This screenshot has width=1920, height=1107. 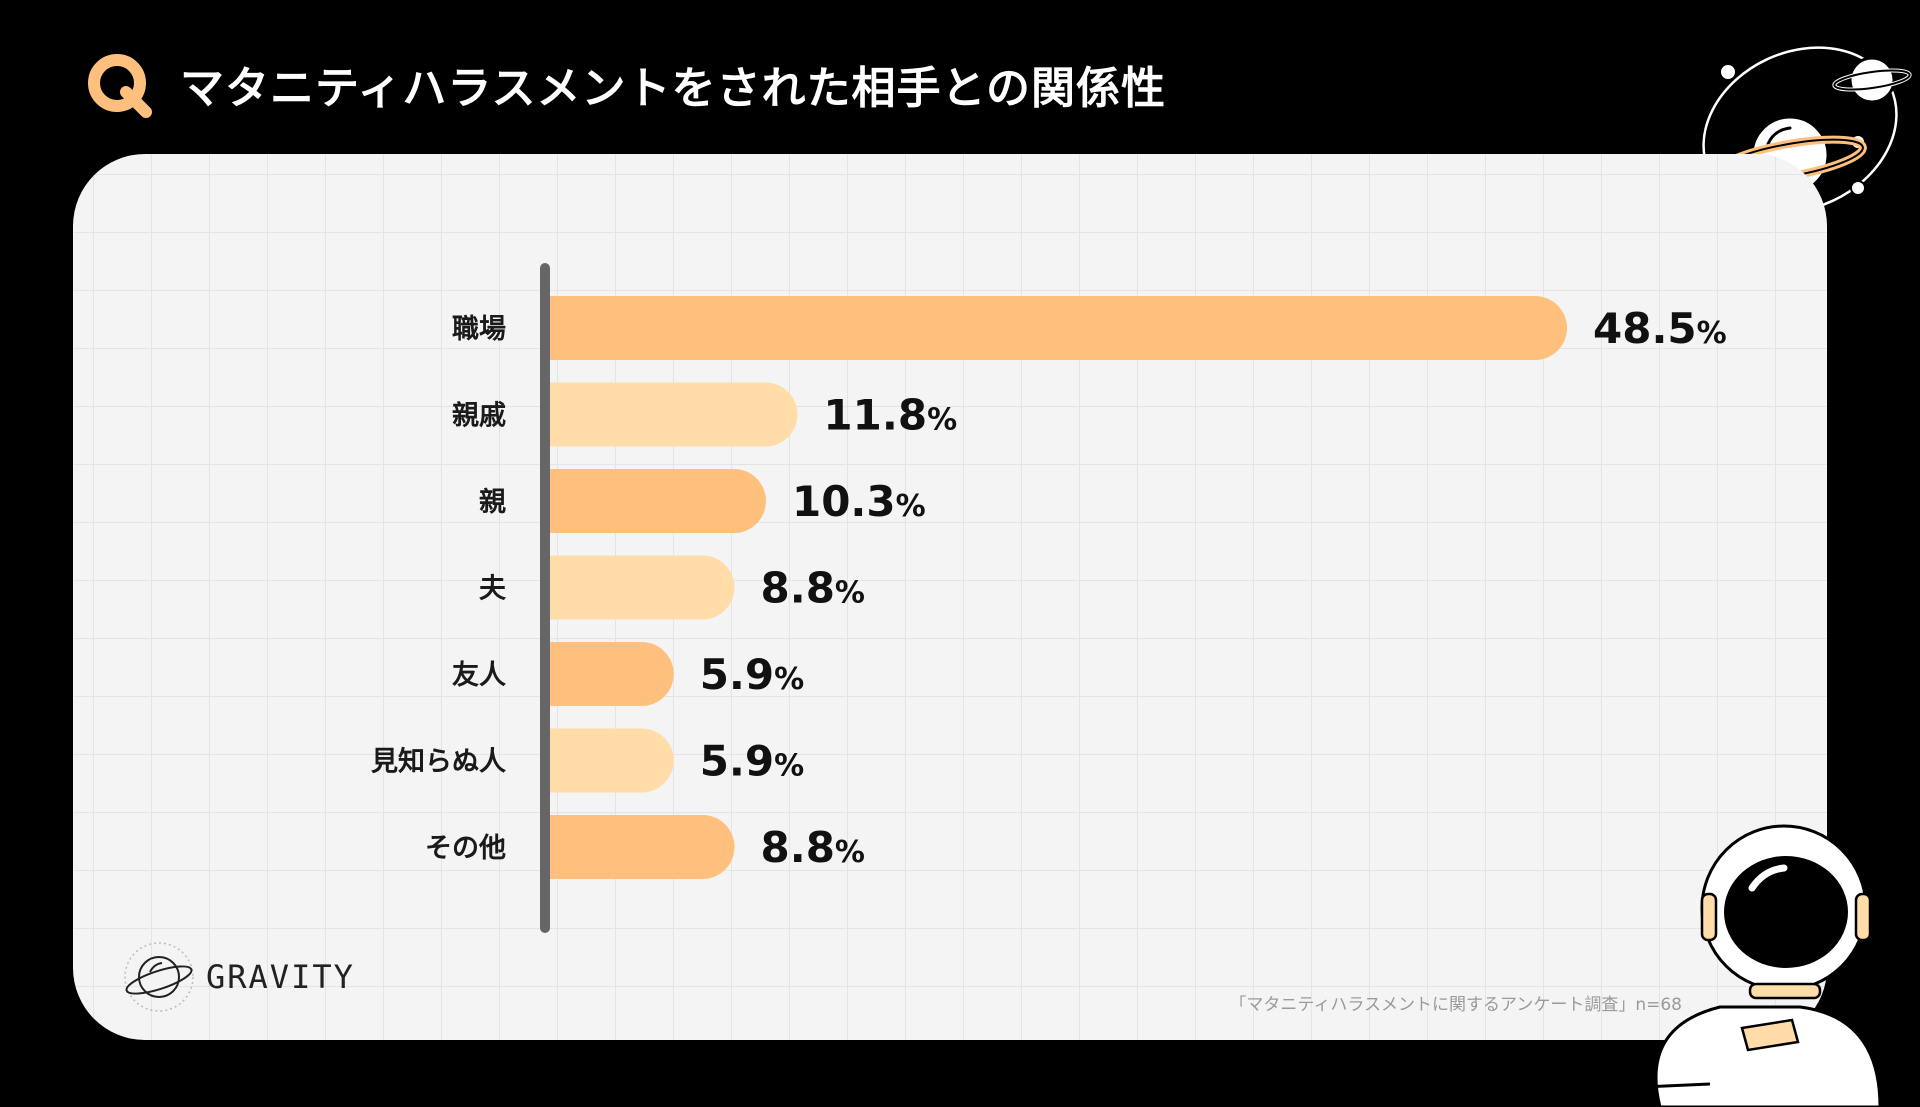 What do you see at coordinates (813, 847) in the screenshot?
I see `value-label-6: 8.8%` at bounding box center [813, 847].